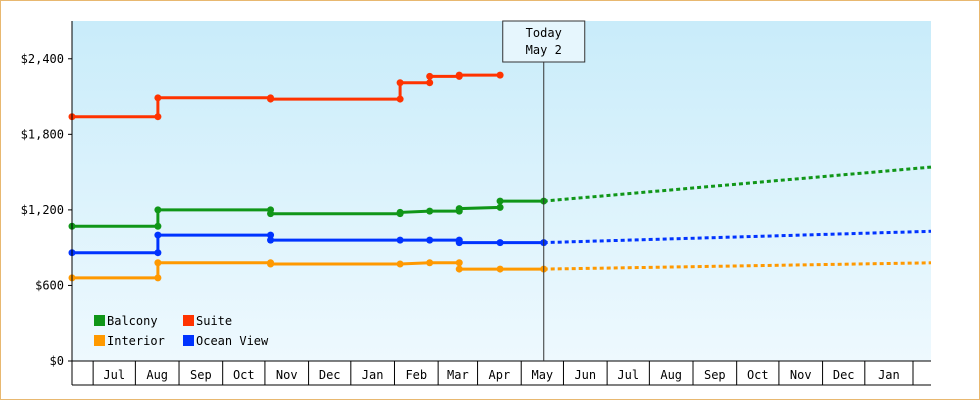  What do you see at coordinates (585, 375) in the screenshot?
I see `x-tick-label: Jun` at bounding box center [585, 375].